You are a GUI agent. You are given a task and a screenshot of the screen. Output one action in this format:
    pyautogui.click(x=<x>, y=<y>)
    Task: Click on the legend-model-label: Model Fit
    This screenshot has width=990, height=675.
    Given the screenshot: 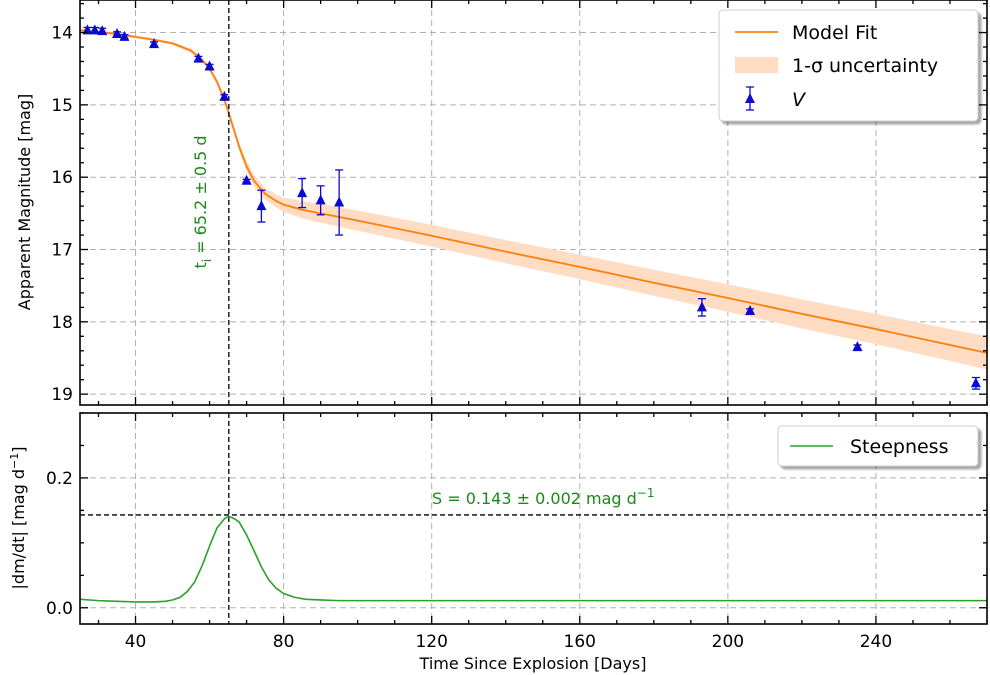 What is the action you would take?
    pyautogui.click(x=834, y=33)
    